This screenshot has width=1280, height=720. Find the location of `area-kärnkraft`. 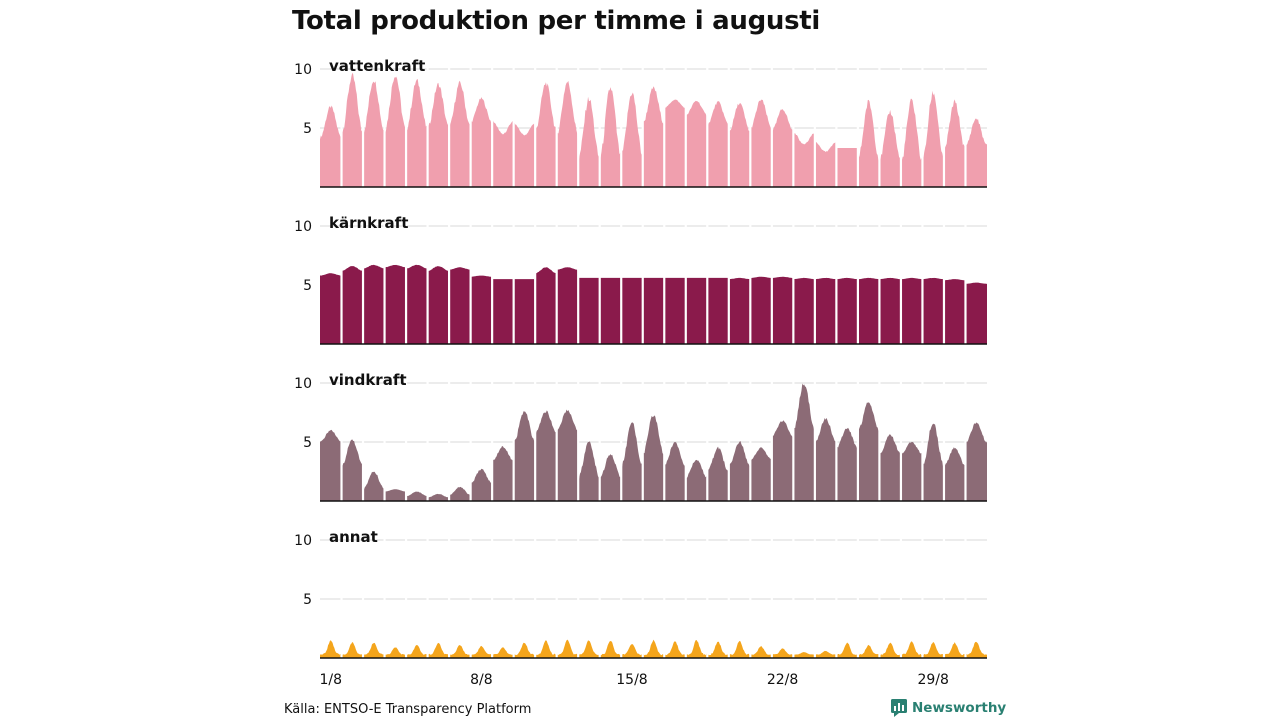

area-kärnkraft is located at coordinates (653, 304).